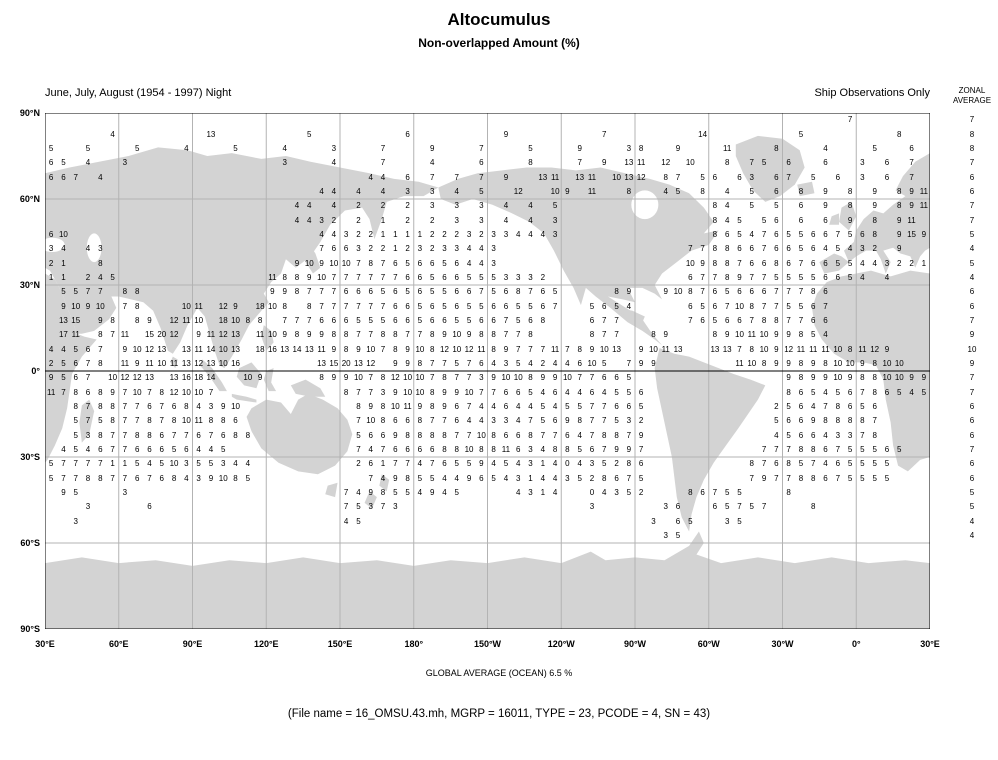 The image size is (998, 760). Describe the element at coordinates (76, 320) in the screenshot. I see `grid-value: 15` at that location.